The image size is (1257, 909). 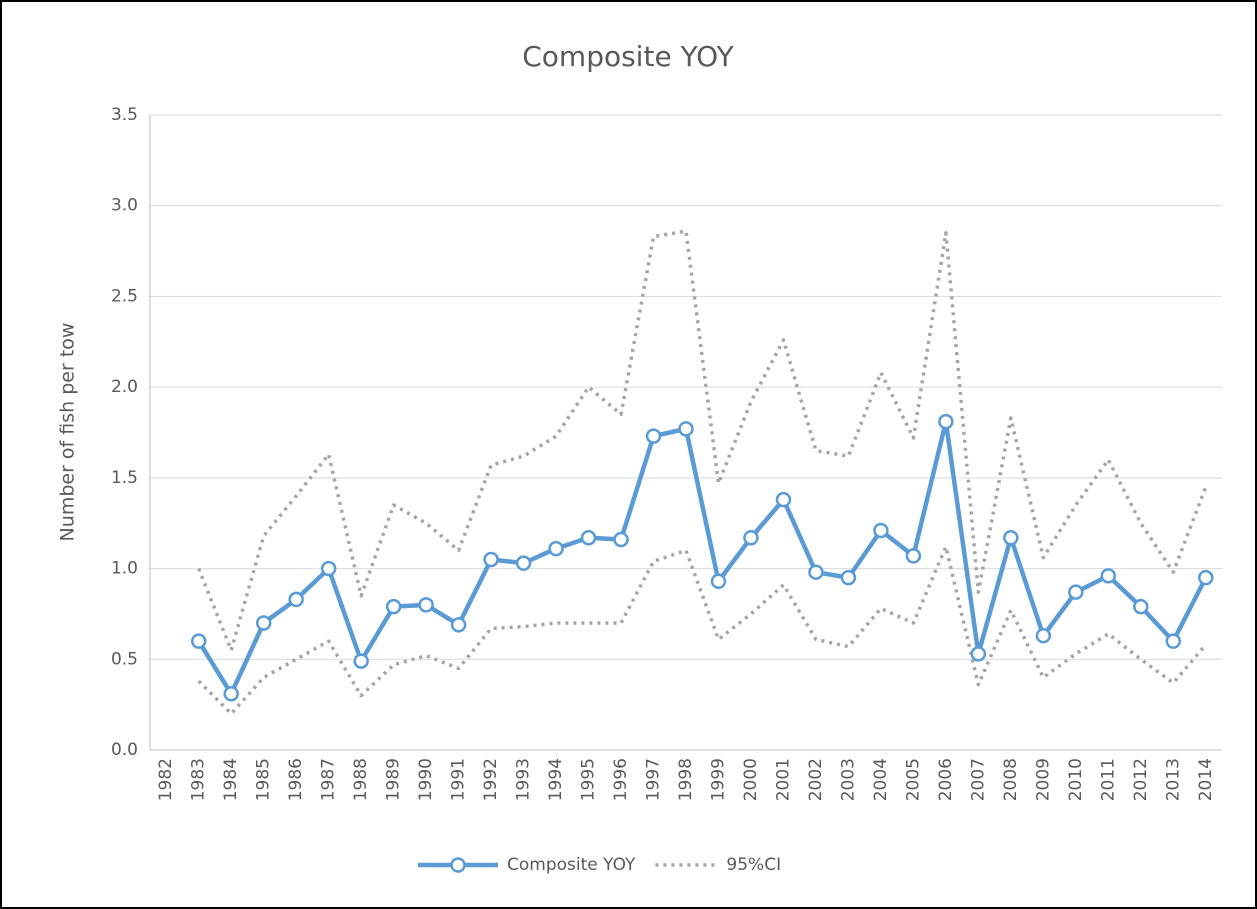 What do you see at coordinates (458, 865) in the screenshot?
I see `legend-marker` at bounding box center [458, 865].